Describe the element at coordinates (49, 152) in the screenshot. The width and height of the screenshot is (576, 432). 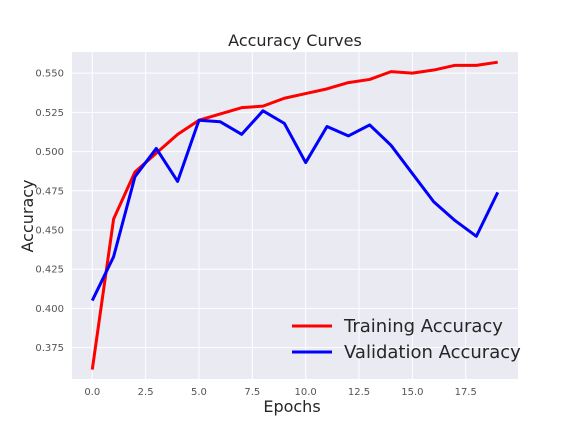
I see `y-tick-label: 0.500` at that location.